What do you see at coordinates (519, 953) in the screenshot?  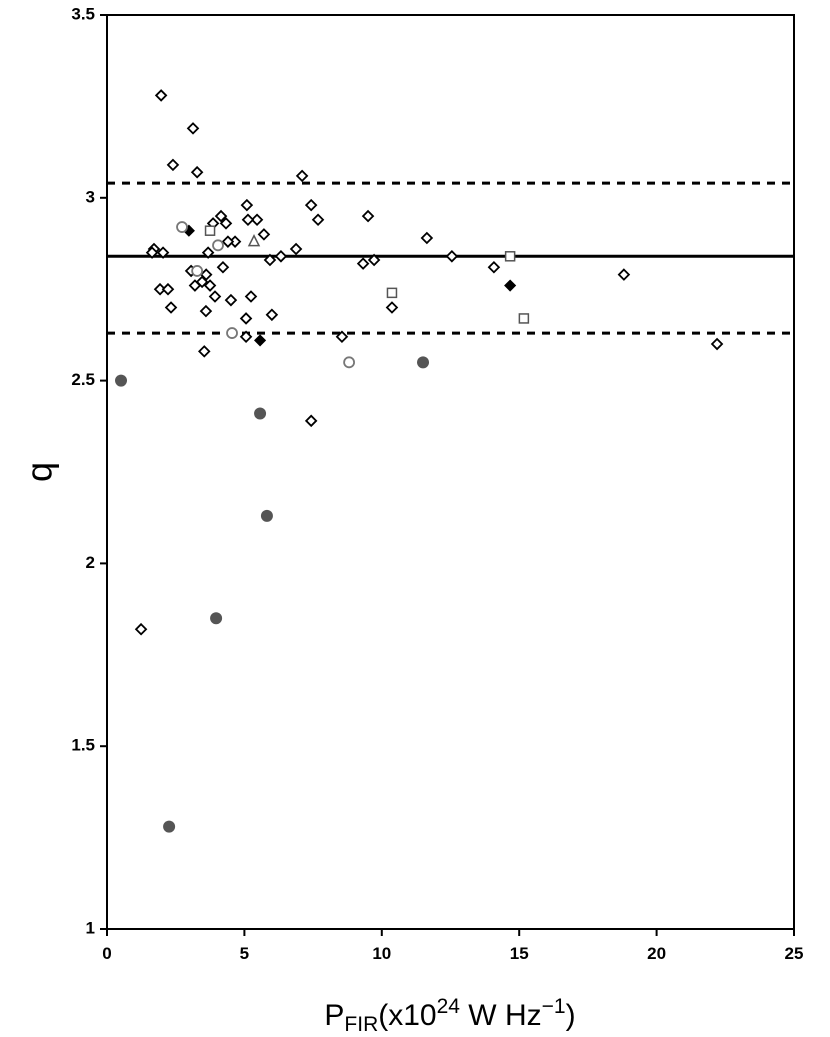 I see `x-tick-label: 15` at bounding box center [519, 953].